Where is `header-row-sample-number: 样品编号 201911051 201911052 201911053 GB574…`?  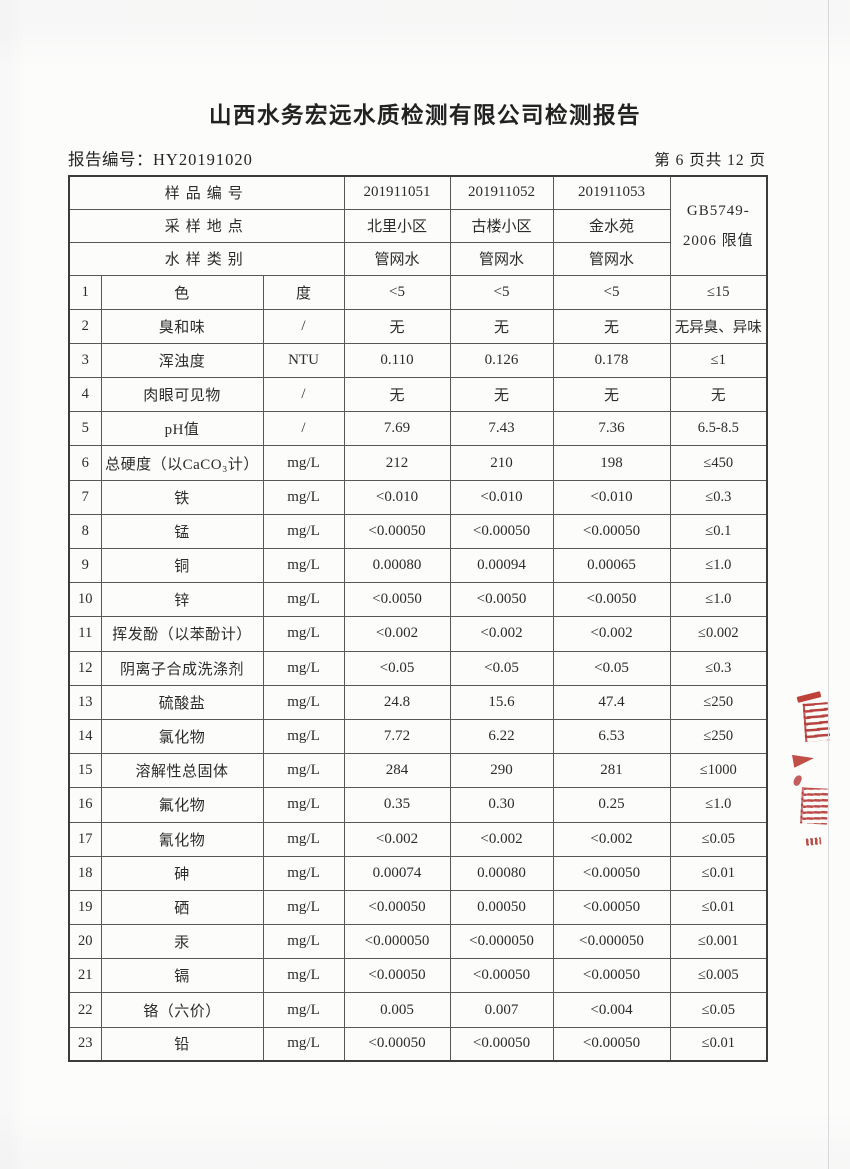
header-row-sample-number: 样品编号 201911051 201911052 201911053 GB574… is located at coordinates (418, 225).